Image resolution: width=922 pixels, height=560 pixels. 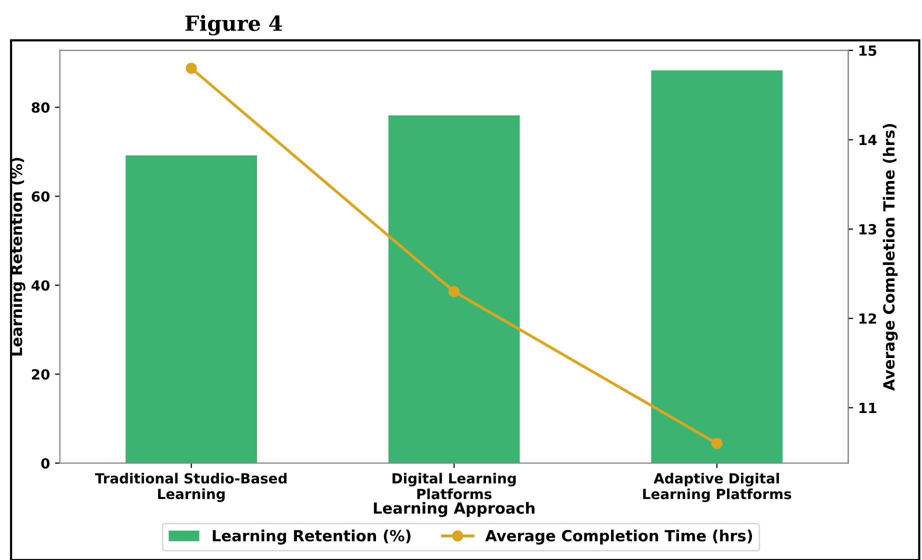 What do you see at coordinates (868, 408) in the screenshot?
I see `y2-tick-label: 11` at bounding box center [868, 408].